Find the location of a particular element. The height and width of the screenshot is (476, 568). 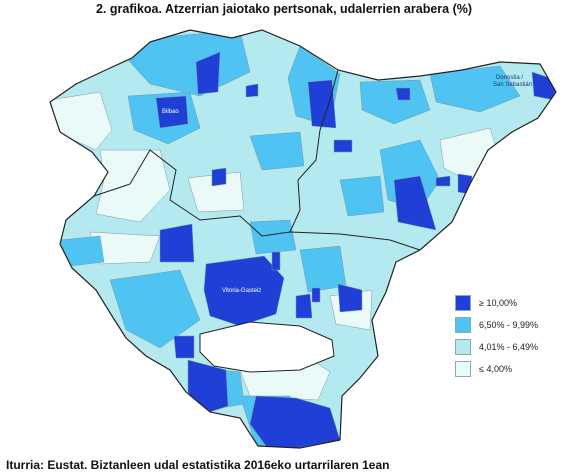

legend-label: ≤ 4,00% is located at coordinates (495, 369).